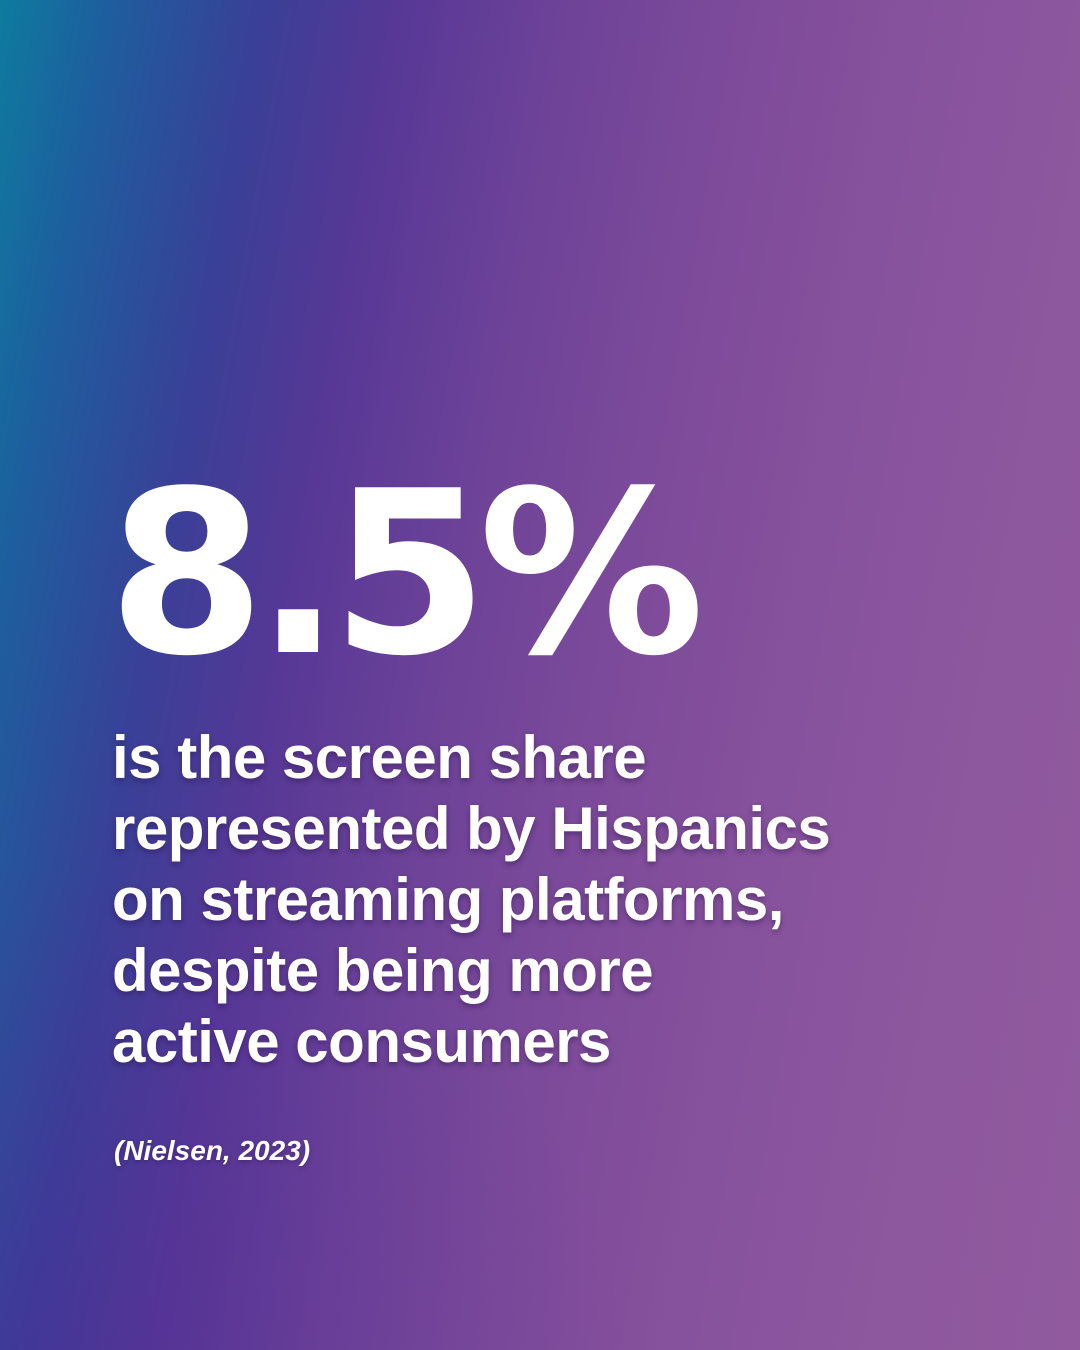 Image resolution: width=1080 pixels, height=1350 pixels. Describe the element at coordinates (212, 1150) in the screenshot. I see `source-citation: (Nielsen, 2023)` at that location.